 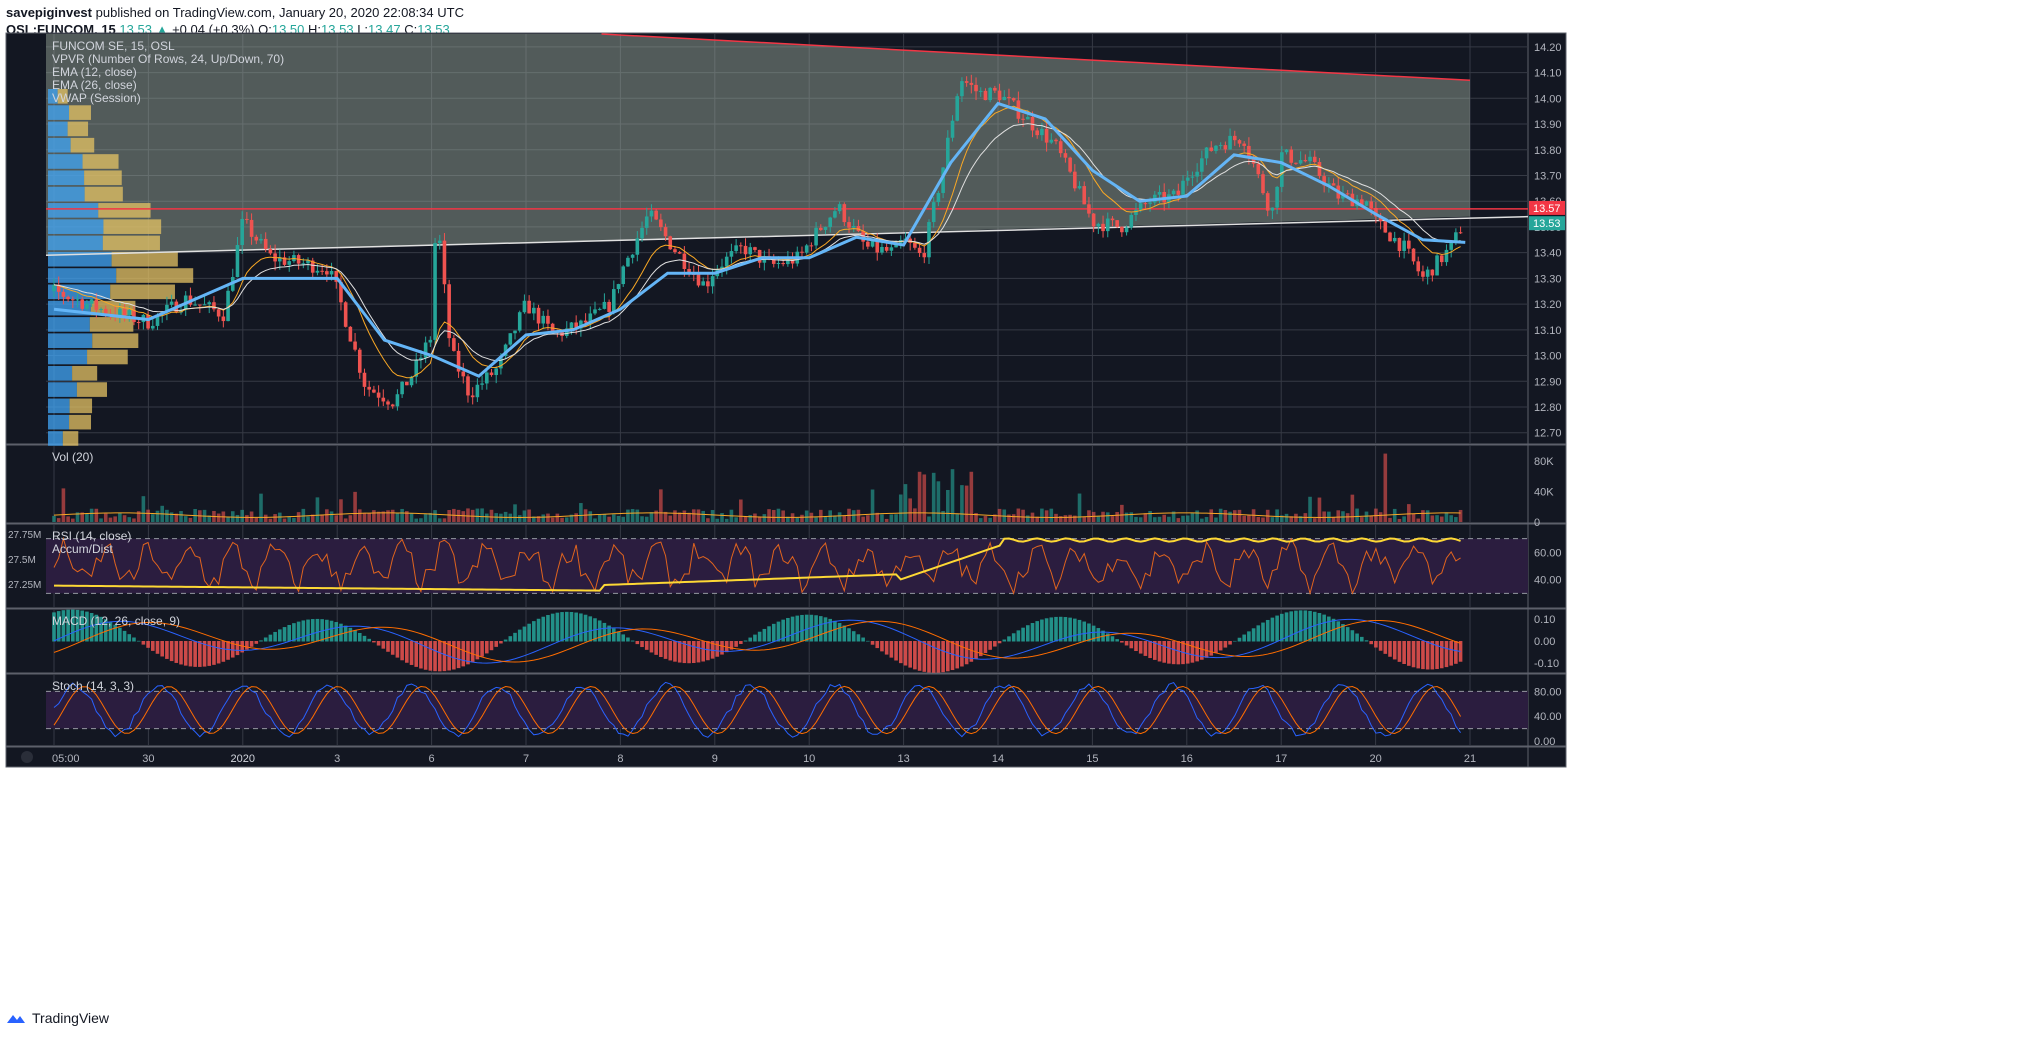 What do you see at coordinates (1548, 692) in the screenshot?
I see `stoch-tick-label: 80.00` at bounding box center [1548, 692].